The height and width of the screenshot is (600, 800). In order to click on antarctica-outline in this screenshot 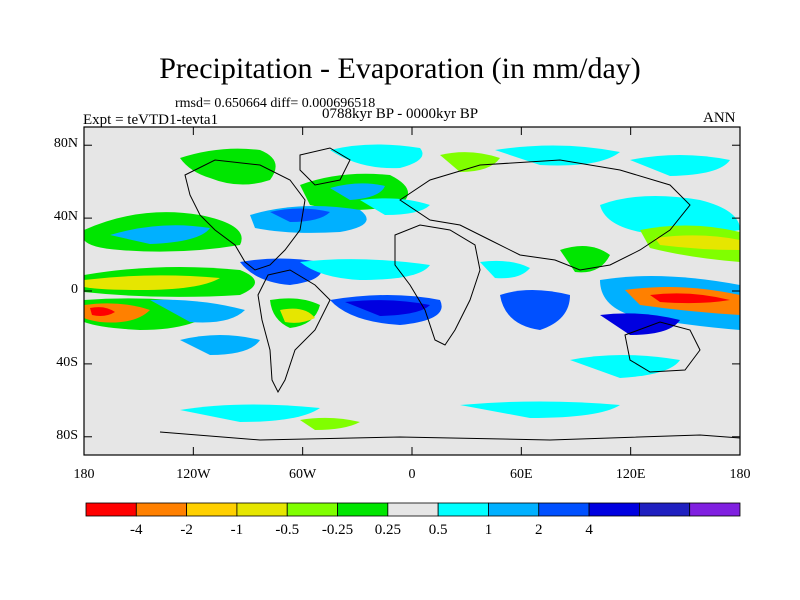, I will do `click(449, 436)`.